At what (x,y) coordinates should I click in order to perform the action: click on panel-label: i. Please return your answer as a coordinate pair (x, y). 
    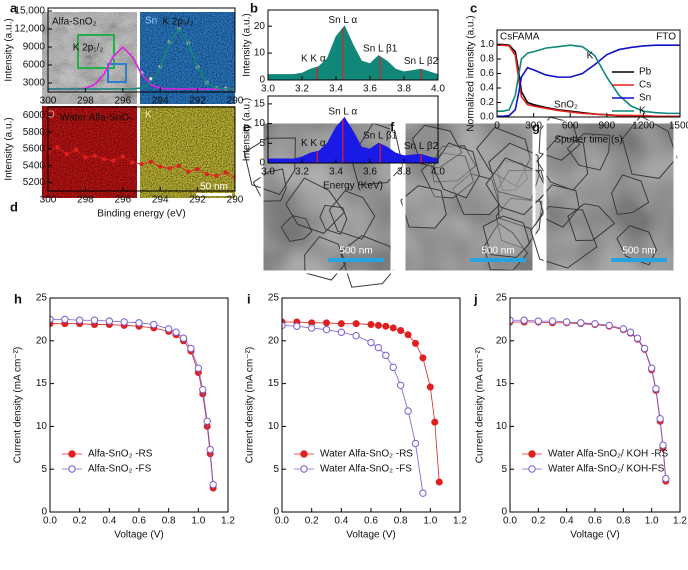
    Looking at the image, I should click on (249, 298).